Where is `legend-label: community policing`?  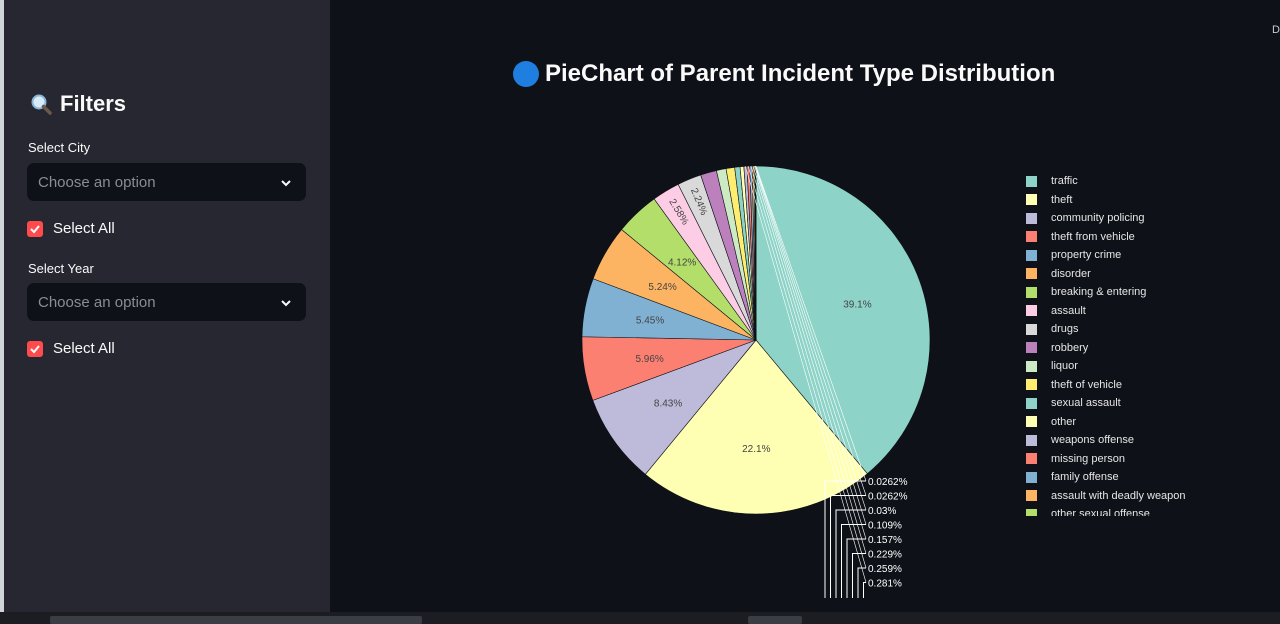
legend-label: community policing is located at coordinates (1098, 218).